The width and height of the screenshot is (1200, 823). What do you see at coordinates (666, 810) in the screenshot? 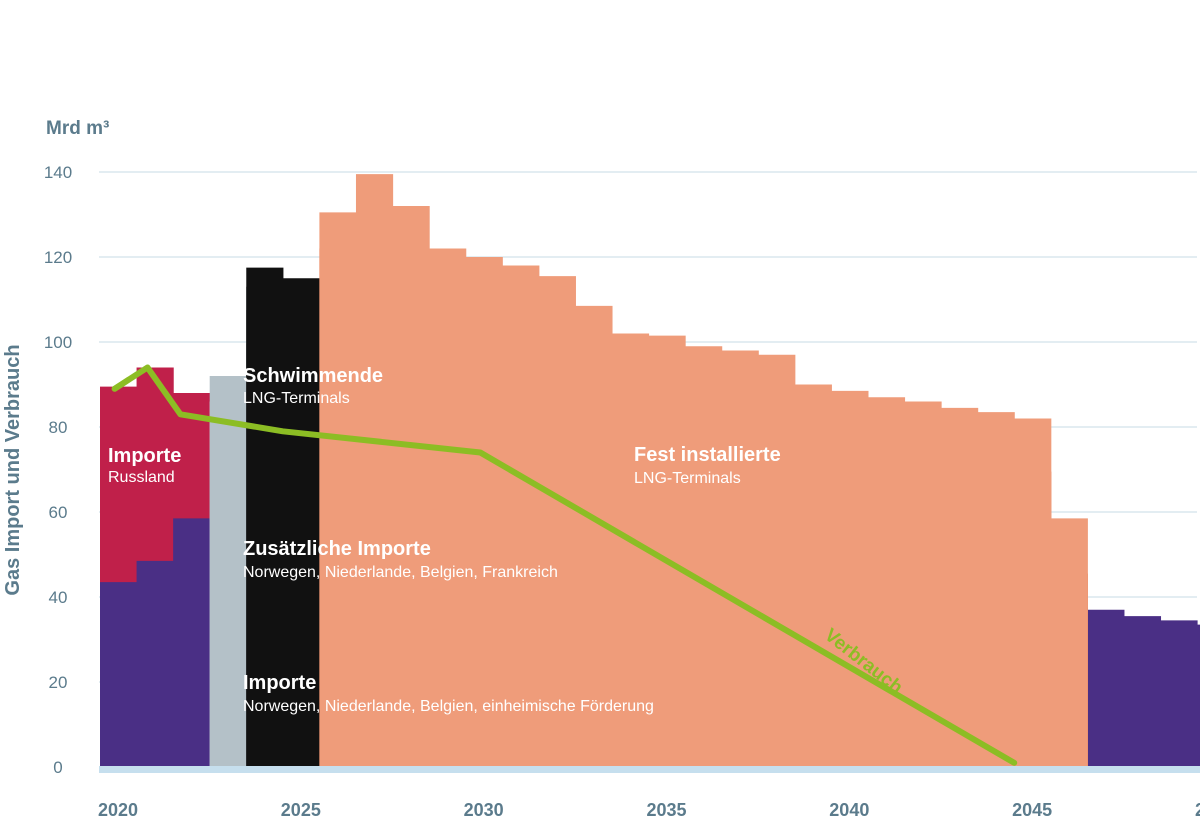
I see `x-tick-2035: 2035` at bounding box center [666, 810].